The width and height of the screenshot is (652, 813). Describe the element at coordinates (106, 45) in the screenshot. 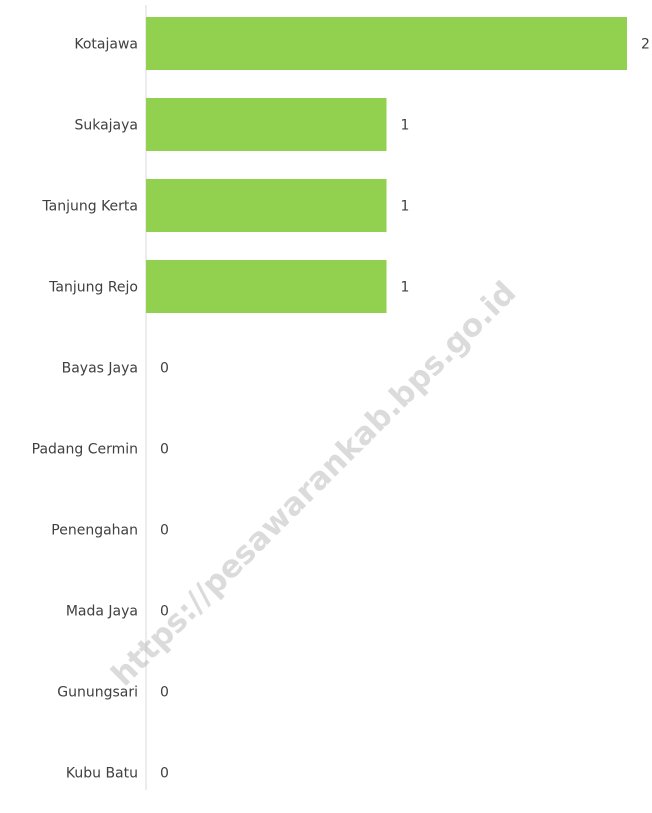

I see `y-tick-label: Kotajawa` at that location.